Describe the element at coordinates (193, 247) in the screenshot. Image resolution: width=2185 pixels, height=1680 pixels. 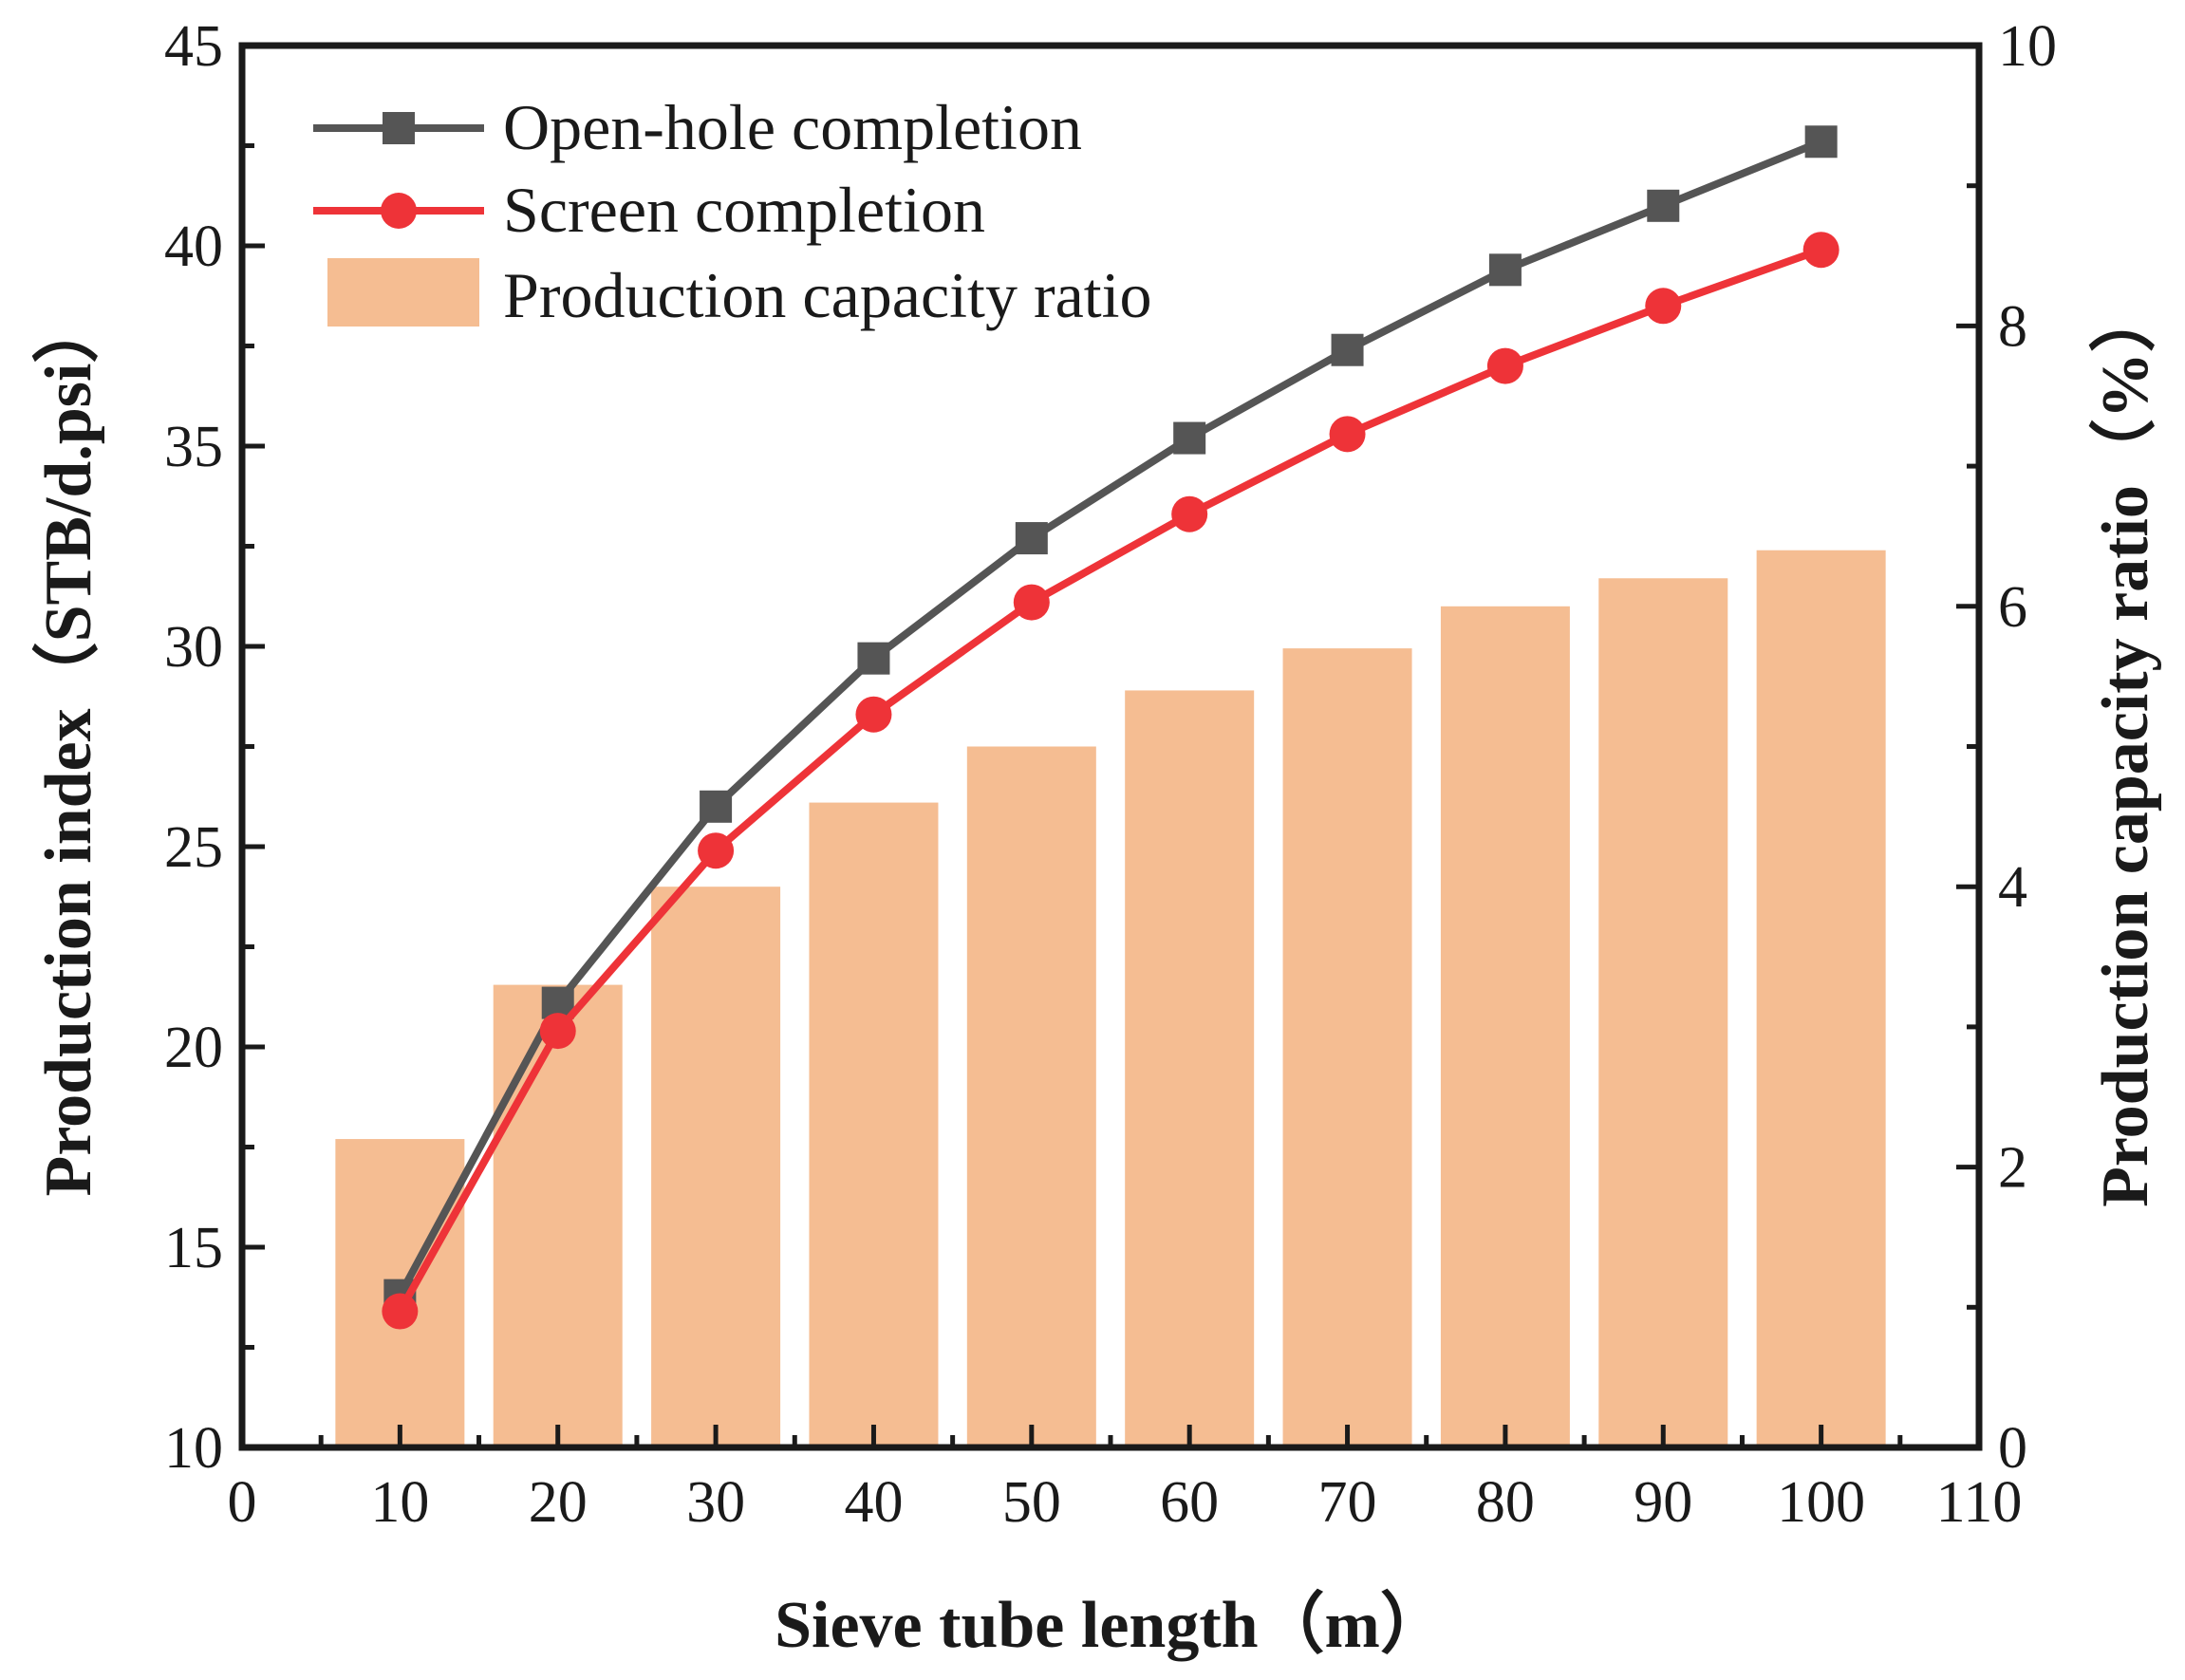
I see `y-left-tick-label: 40` at that location.